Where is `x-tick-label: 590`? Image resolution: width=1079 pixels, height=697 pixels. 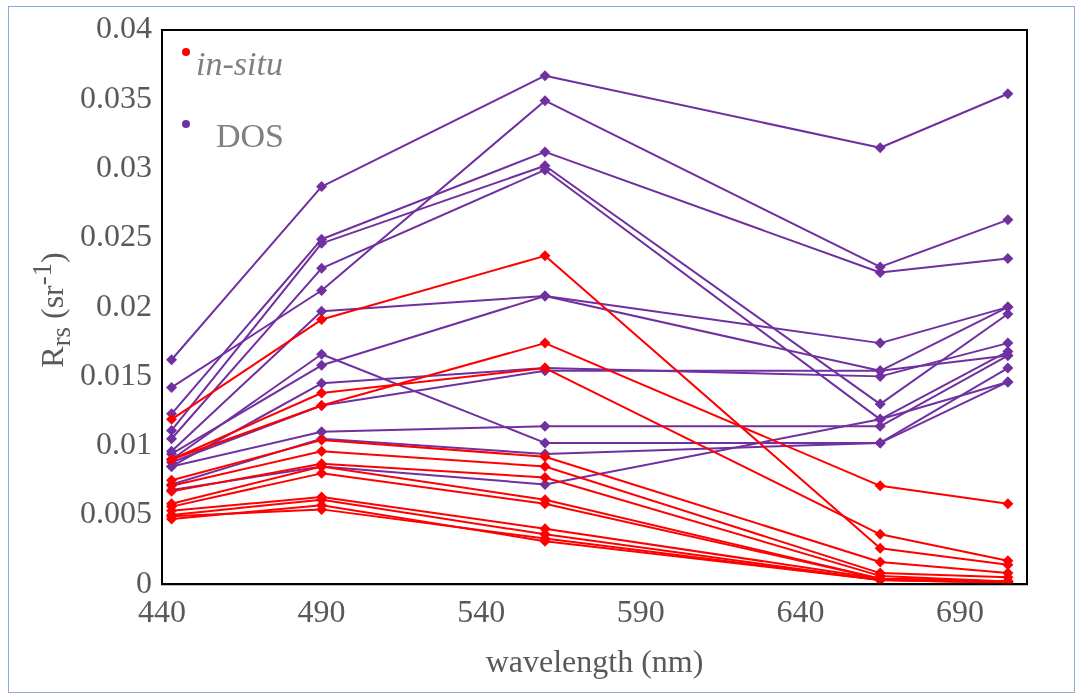
x-tick-label: 590 is located at coordinates (640, 610).